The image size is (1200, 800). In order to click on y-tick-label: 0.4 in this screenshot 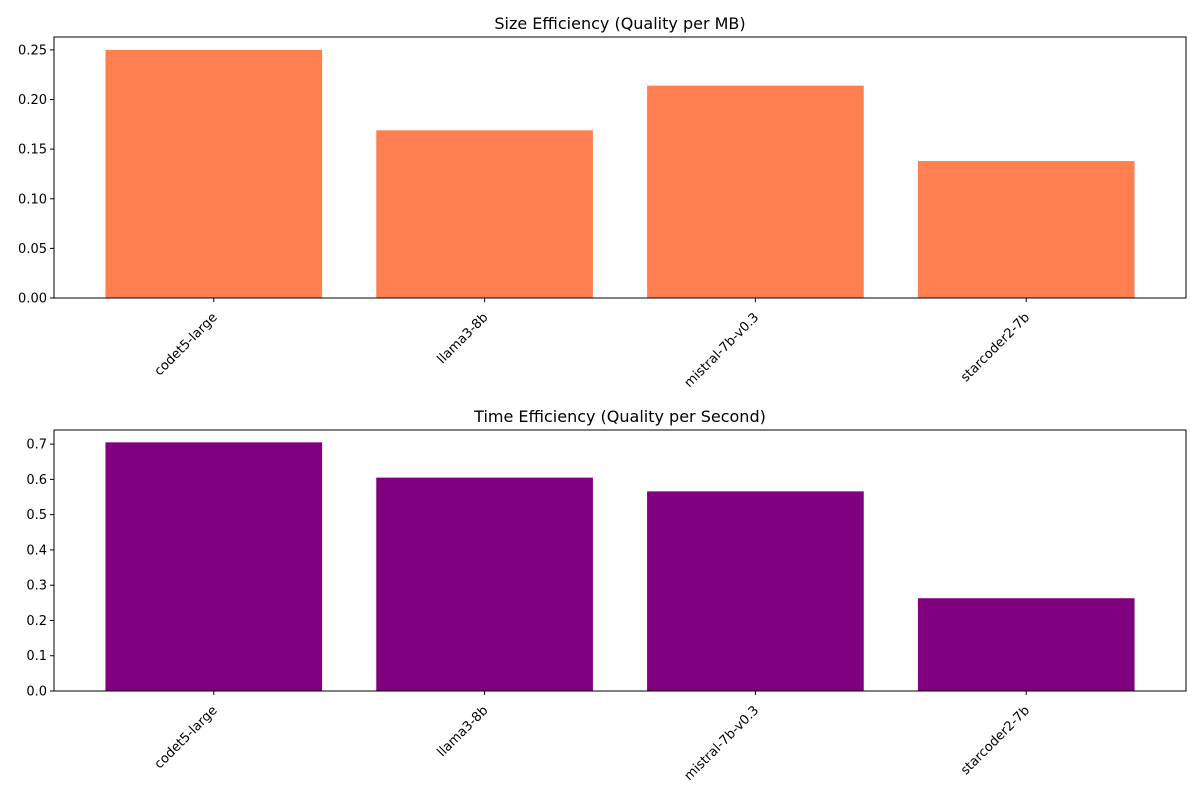, I will do `click(36, 550)`.